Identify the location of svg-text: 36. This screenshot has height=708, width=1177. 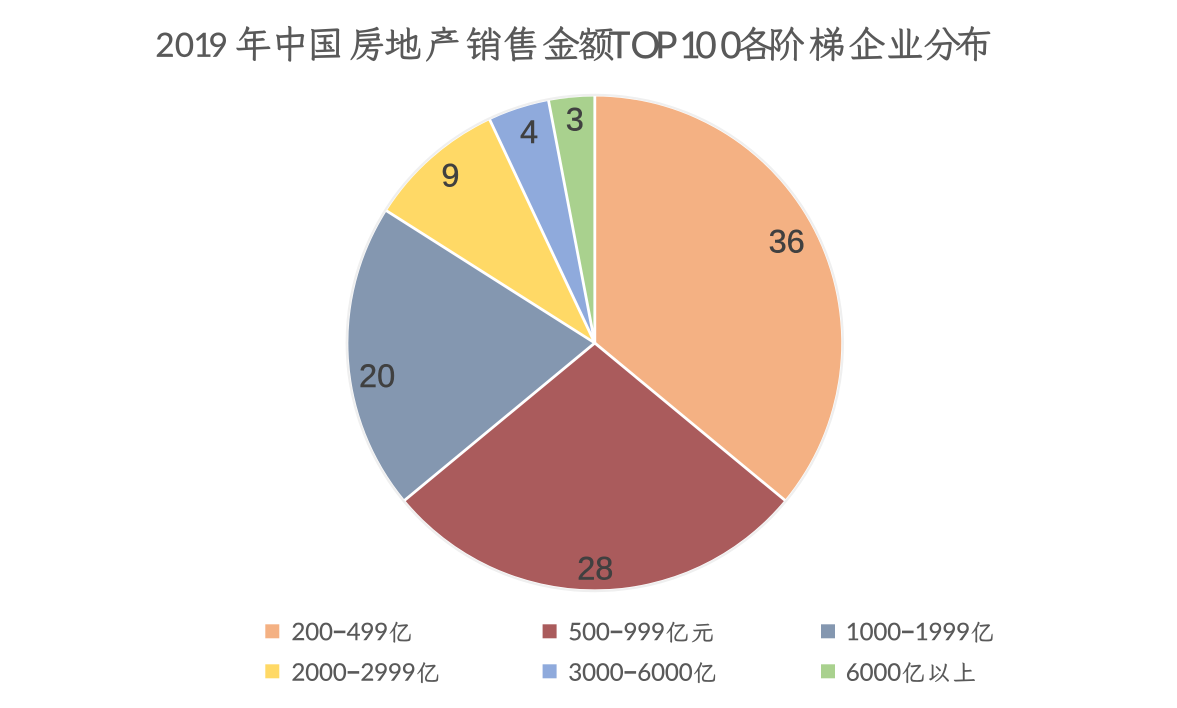
(787, 241).